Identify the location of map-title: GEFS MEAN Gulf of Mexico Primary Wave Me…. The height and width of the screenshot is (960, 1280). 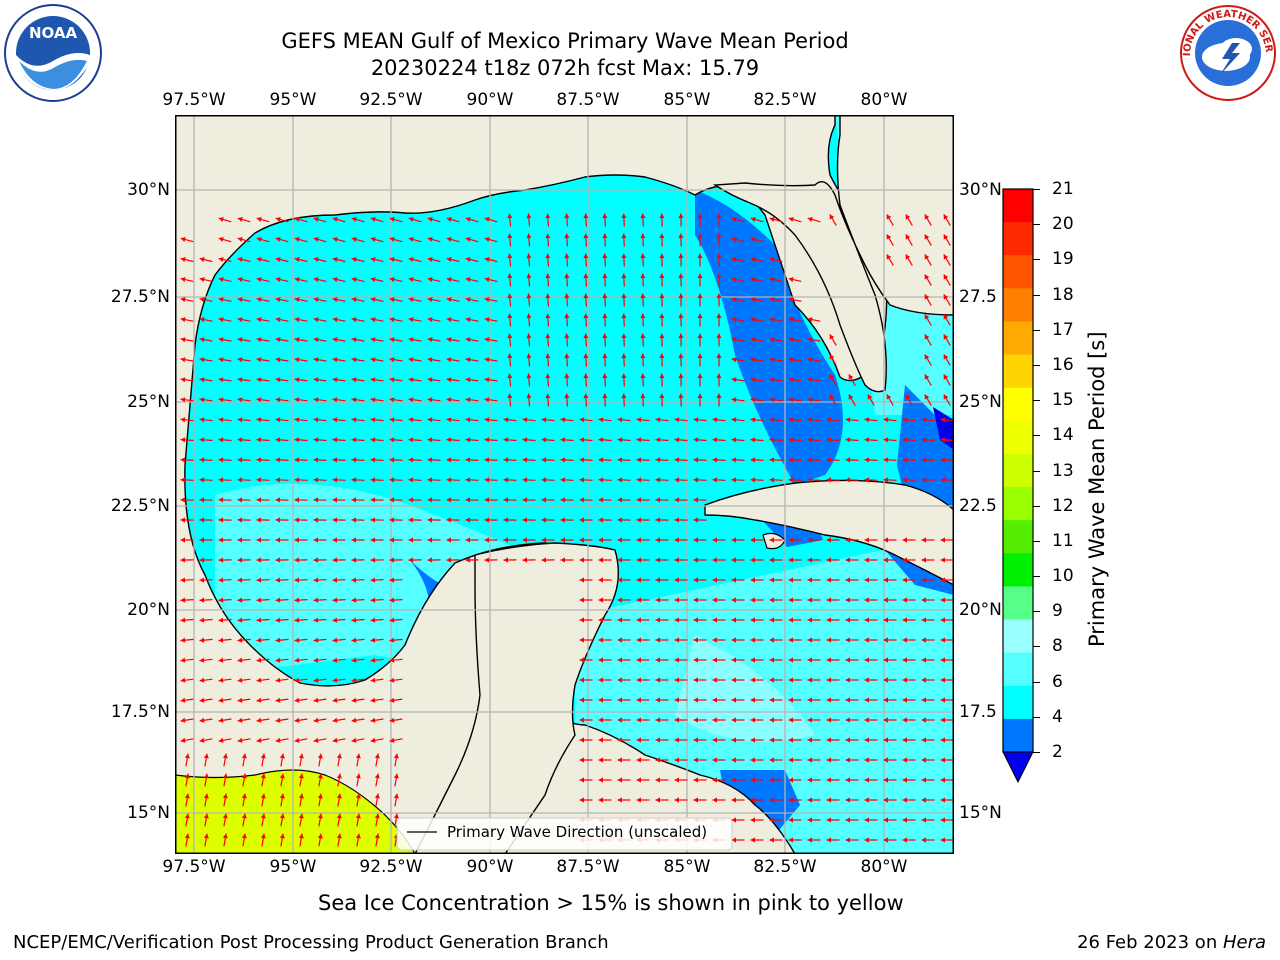
(565, 41).